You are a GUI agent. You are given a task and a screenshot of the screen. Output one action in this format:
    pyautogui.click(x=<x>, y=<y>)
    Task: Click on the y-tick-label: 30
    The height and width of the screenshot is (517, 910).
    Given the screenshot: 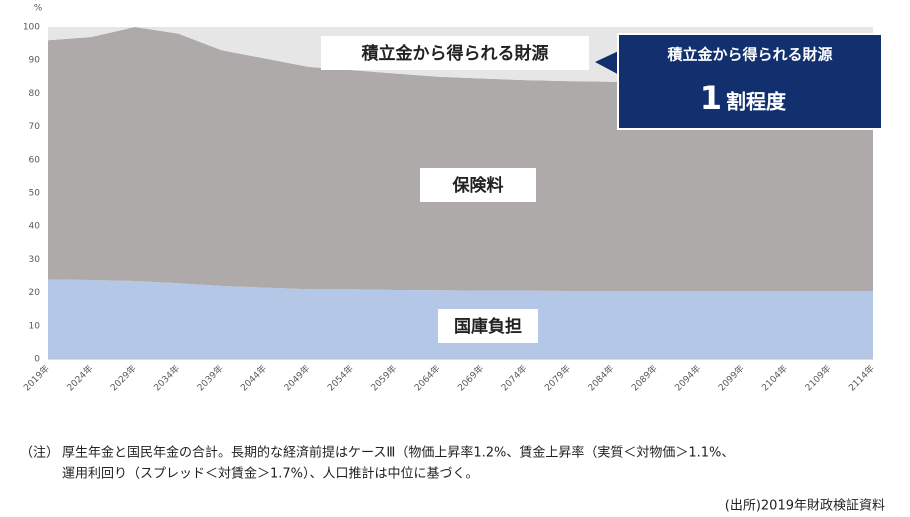 What is the action you would take?
    pyautogui.click(x=35, y=260)
    